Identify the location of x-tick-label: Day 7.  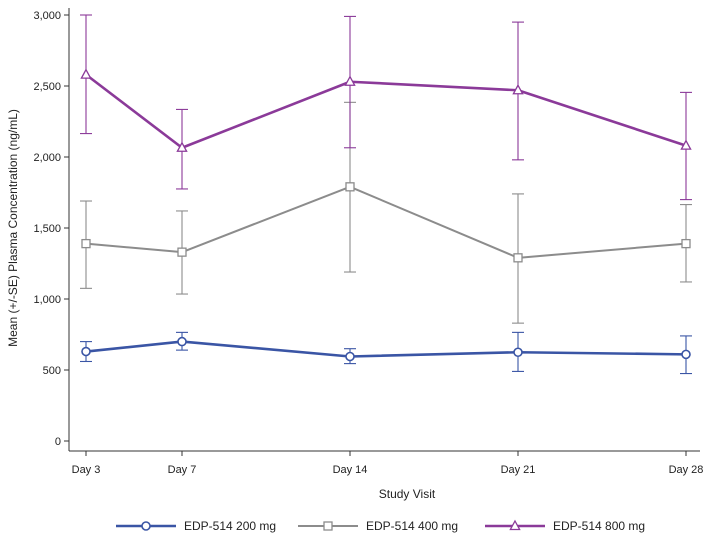
(182, 470).